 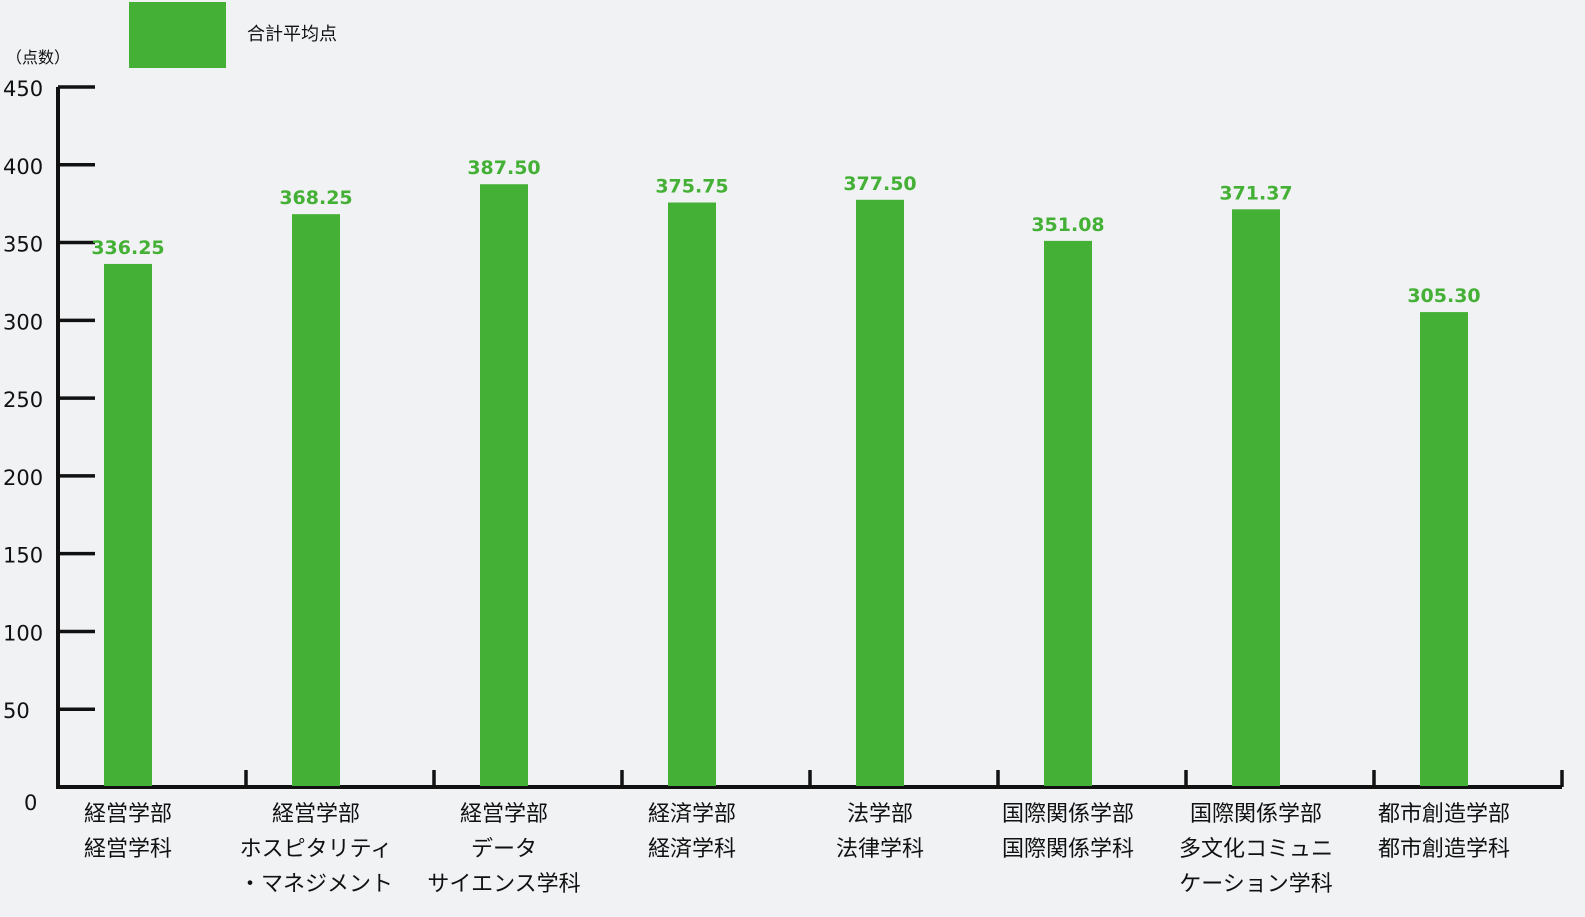 What do you see at coordinates (16, 711) in the screenshot?
I see `y-tick-label: 50` at bounding box center [16, 711].